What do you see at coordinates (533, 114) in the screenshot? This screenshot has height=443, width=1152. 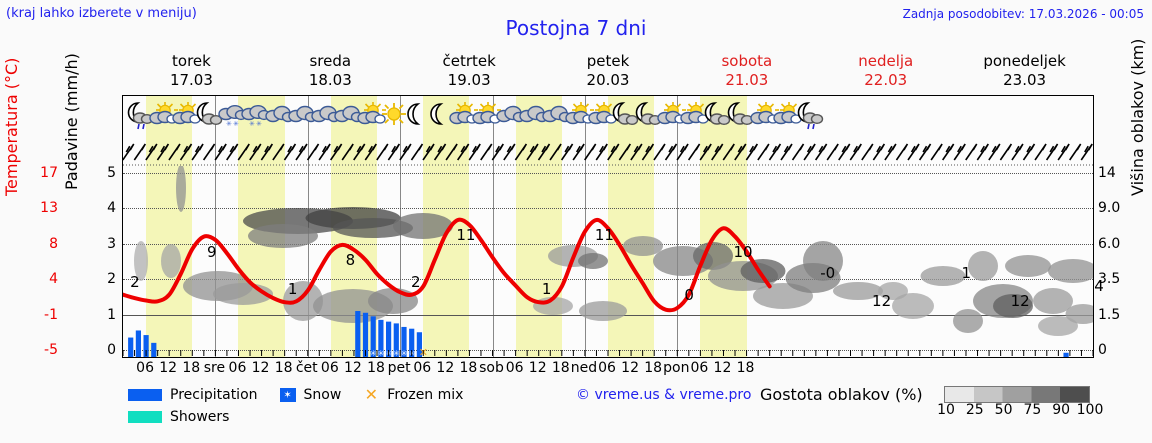 I see `weather-icon-cloud` at bounding box center [533, 114].